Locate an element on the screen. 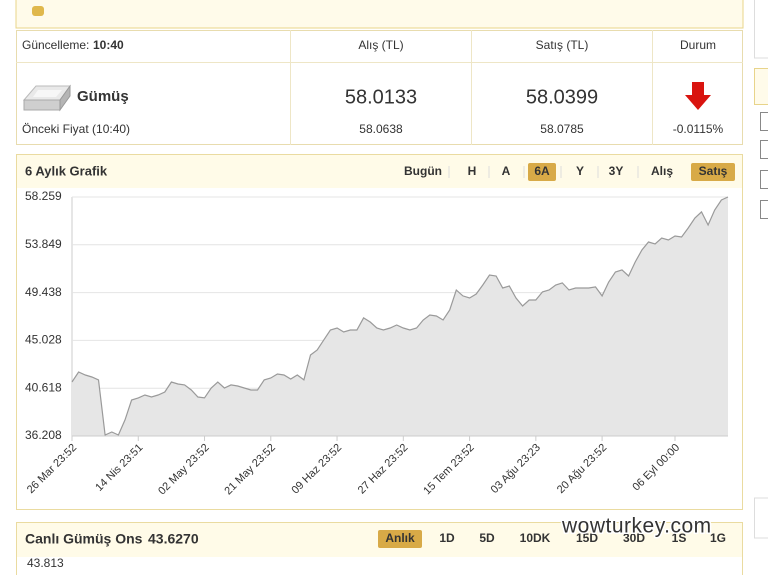  button: Bugün is located at coordinates (423, 171).